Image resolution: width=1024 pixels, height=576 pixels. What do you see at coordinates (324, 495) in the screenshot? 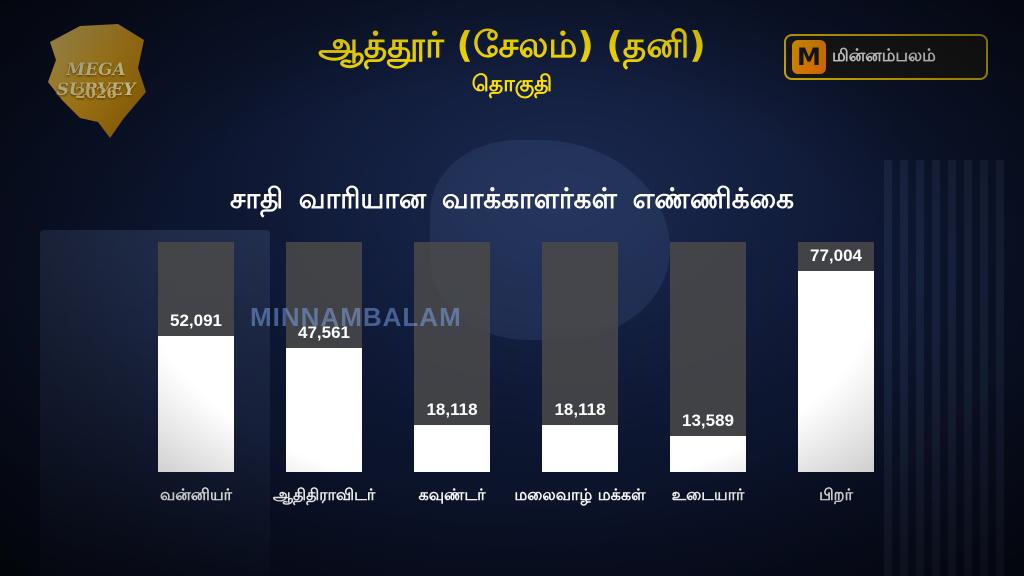
I see `category-label: ஆதிதிராவிடர்` at bounding box center [324, 495].